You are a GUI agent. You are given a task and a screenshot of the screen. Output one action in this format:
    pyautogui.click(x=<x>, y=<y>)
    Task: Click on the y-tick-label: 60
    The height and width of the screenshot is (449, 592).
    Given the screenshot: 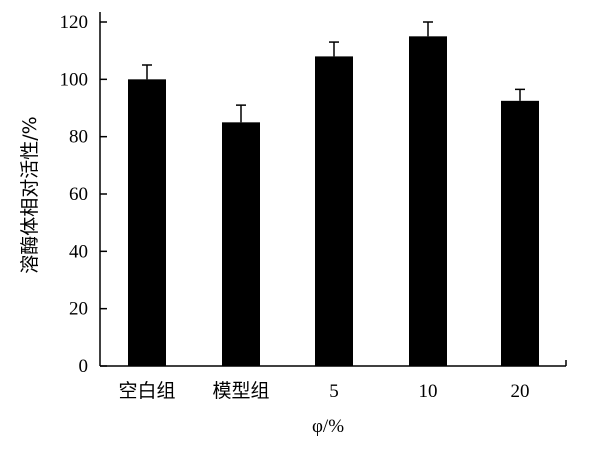 What is the action you would take?
    pyautogui.click(x=78, y=194)
    